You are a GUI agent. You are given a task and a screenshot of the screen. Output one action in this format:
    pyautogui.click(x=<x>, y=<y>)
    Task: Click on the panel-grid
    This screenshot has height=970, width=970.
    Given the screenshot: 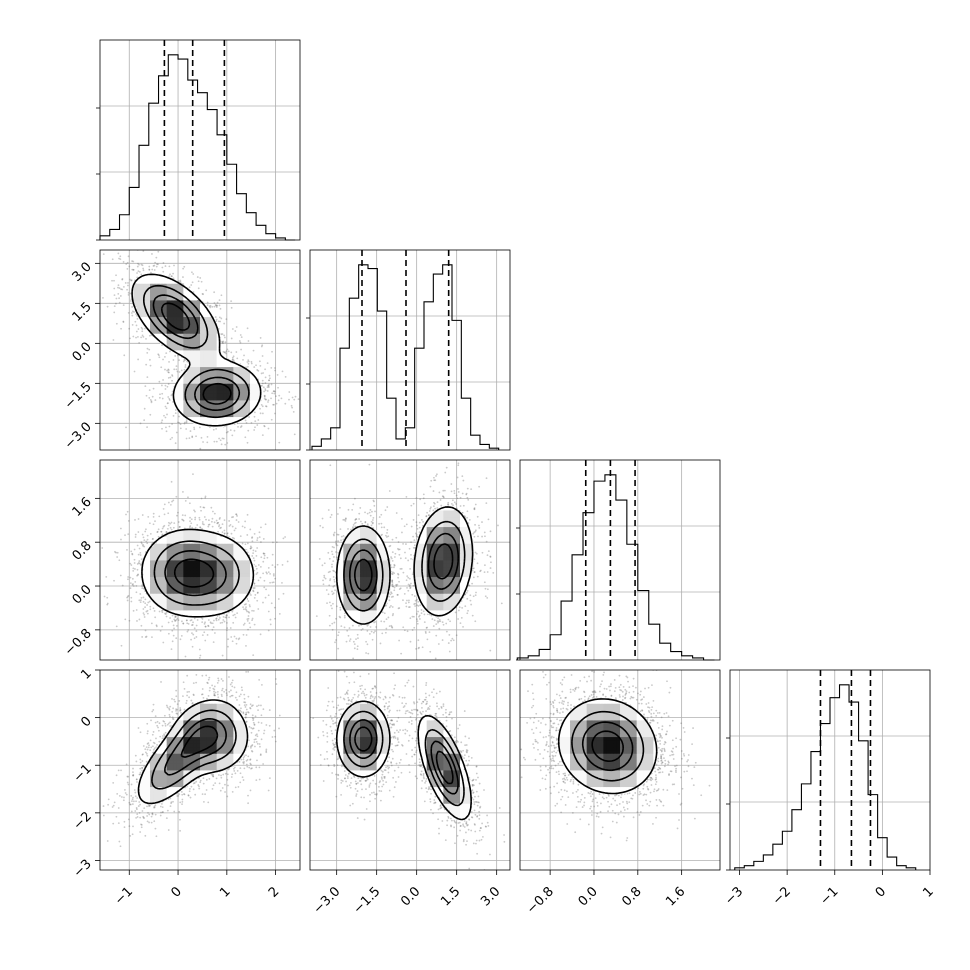 What is the action you would take?
    pyautogui.click(x=620, y=560)
    